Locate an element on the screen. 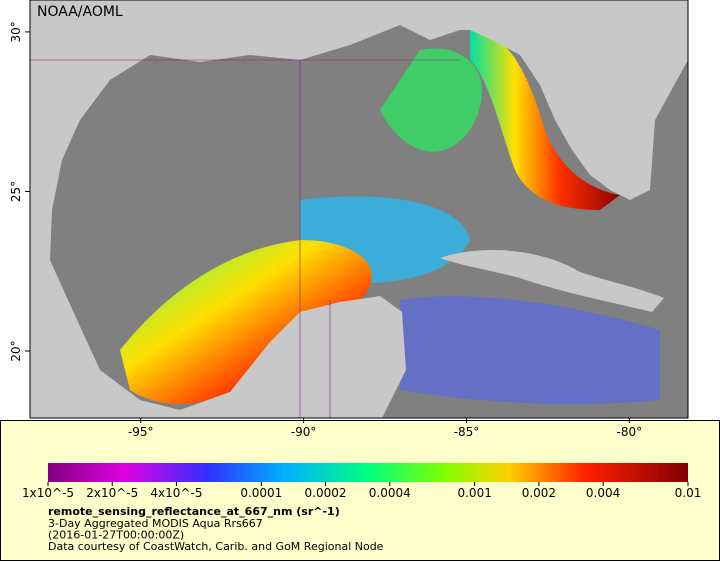 The height and width of the screenshot is (565, 720). colorbar-tick-label: 2x10^-5 is located at coordinates (112, 493).